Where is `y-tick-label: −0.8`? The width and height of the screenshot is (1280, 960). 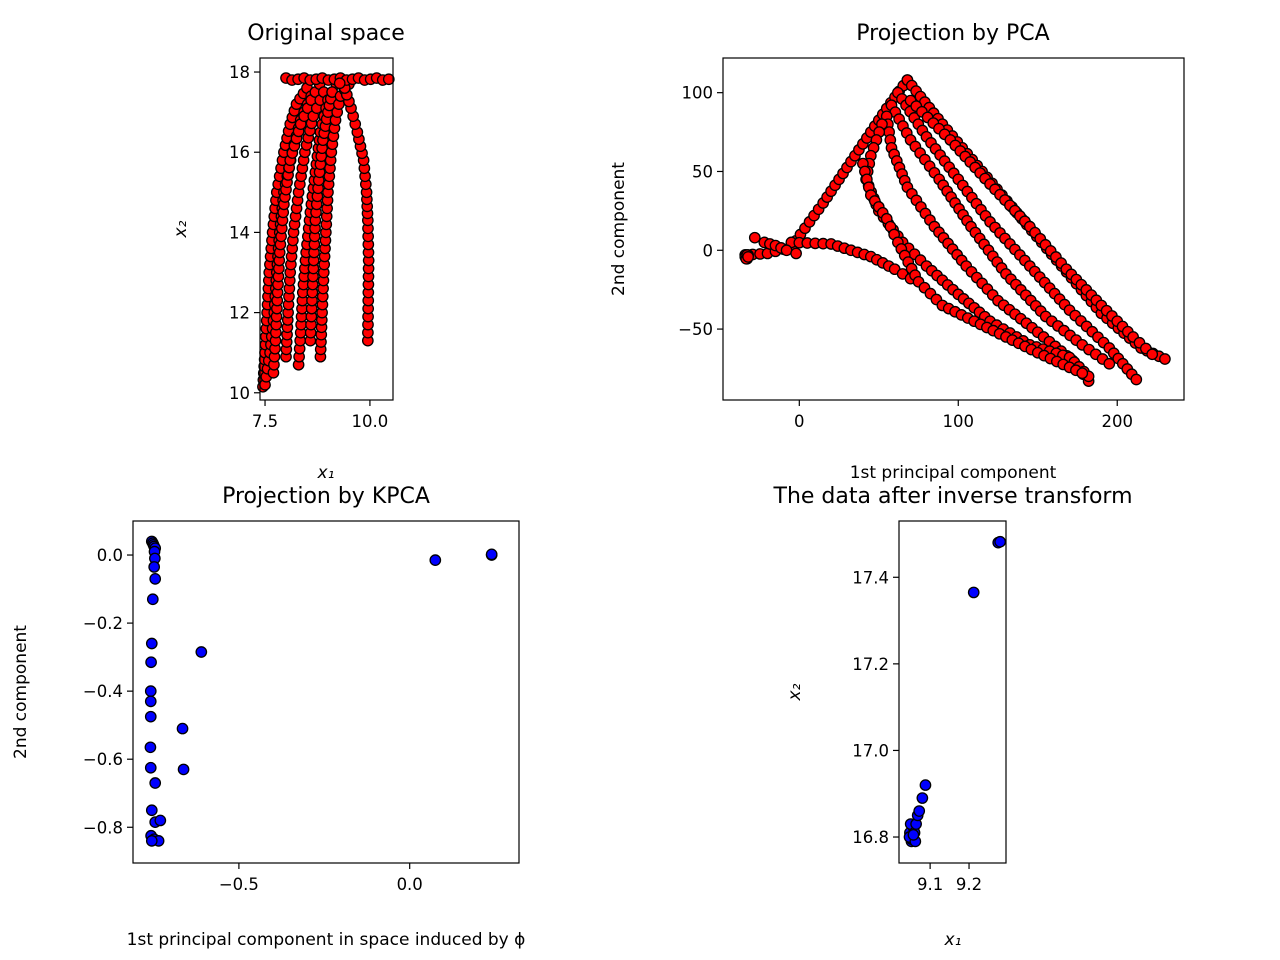 y-tick-label: −0.8 is located at coordinates (103, 827).